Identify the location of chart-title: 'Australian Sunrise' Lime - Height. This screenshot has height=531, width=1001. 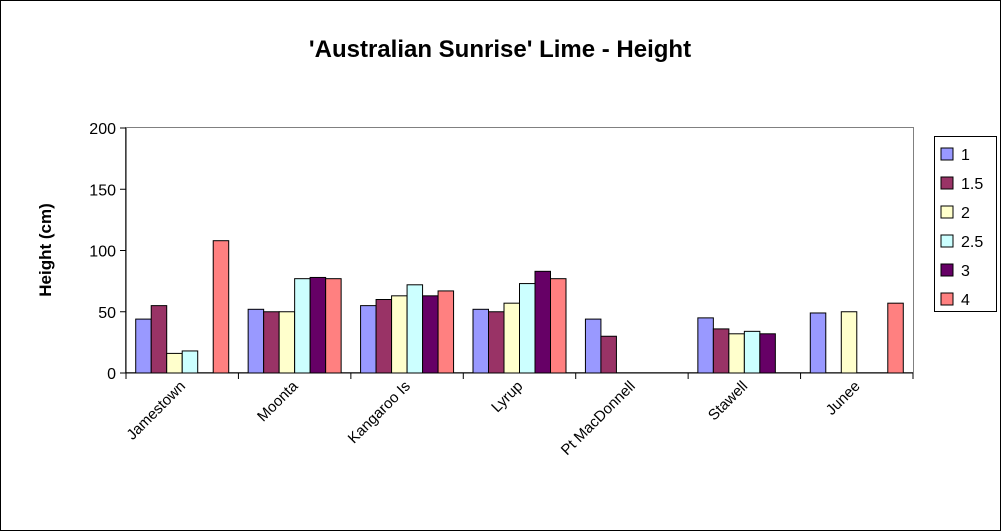
(500, 49).